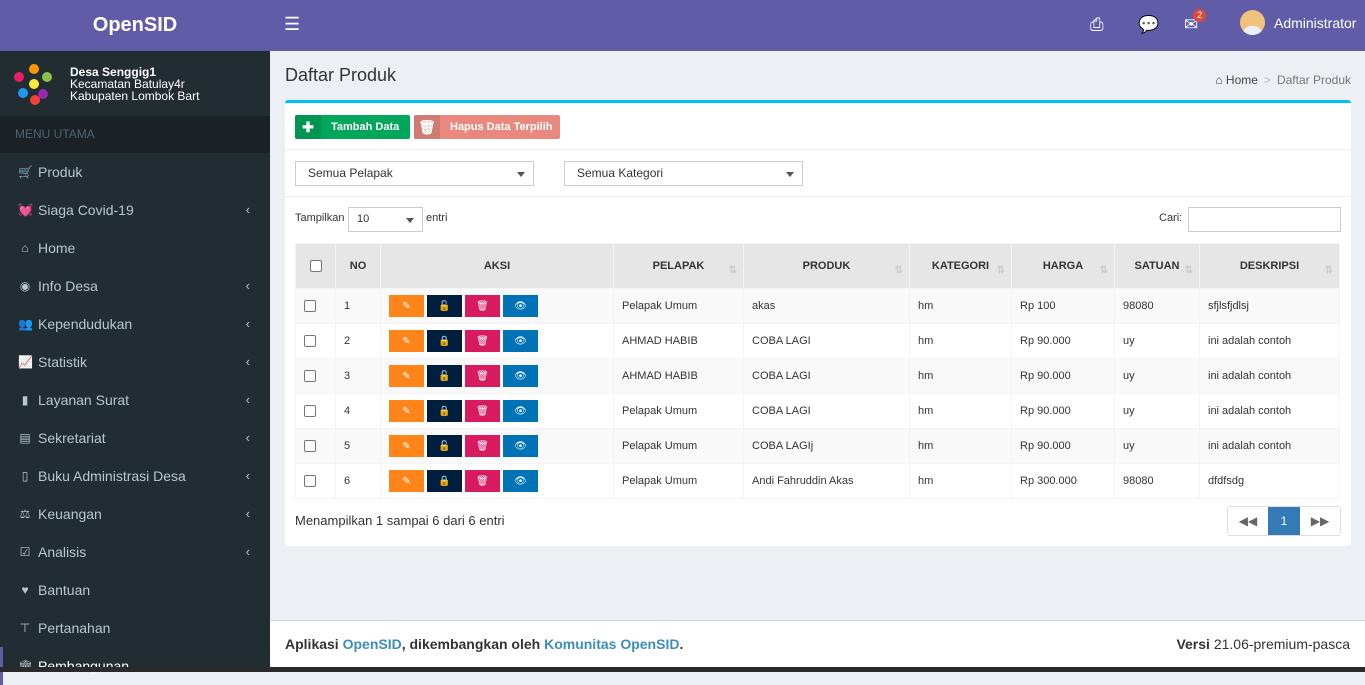 The width and height of the screenshot is (1365, 685). I want to click on sidebar-item-pembangunan: 🏛 Pembangunan, so click(135, 666).